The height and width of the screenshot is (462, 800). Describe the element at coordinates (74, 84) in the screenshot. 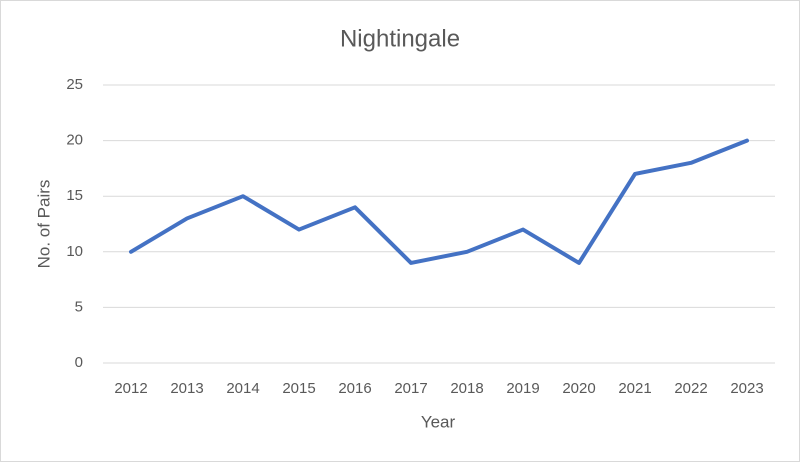

I see `y-tick-label: 25` at that location.